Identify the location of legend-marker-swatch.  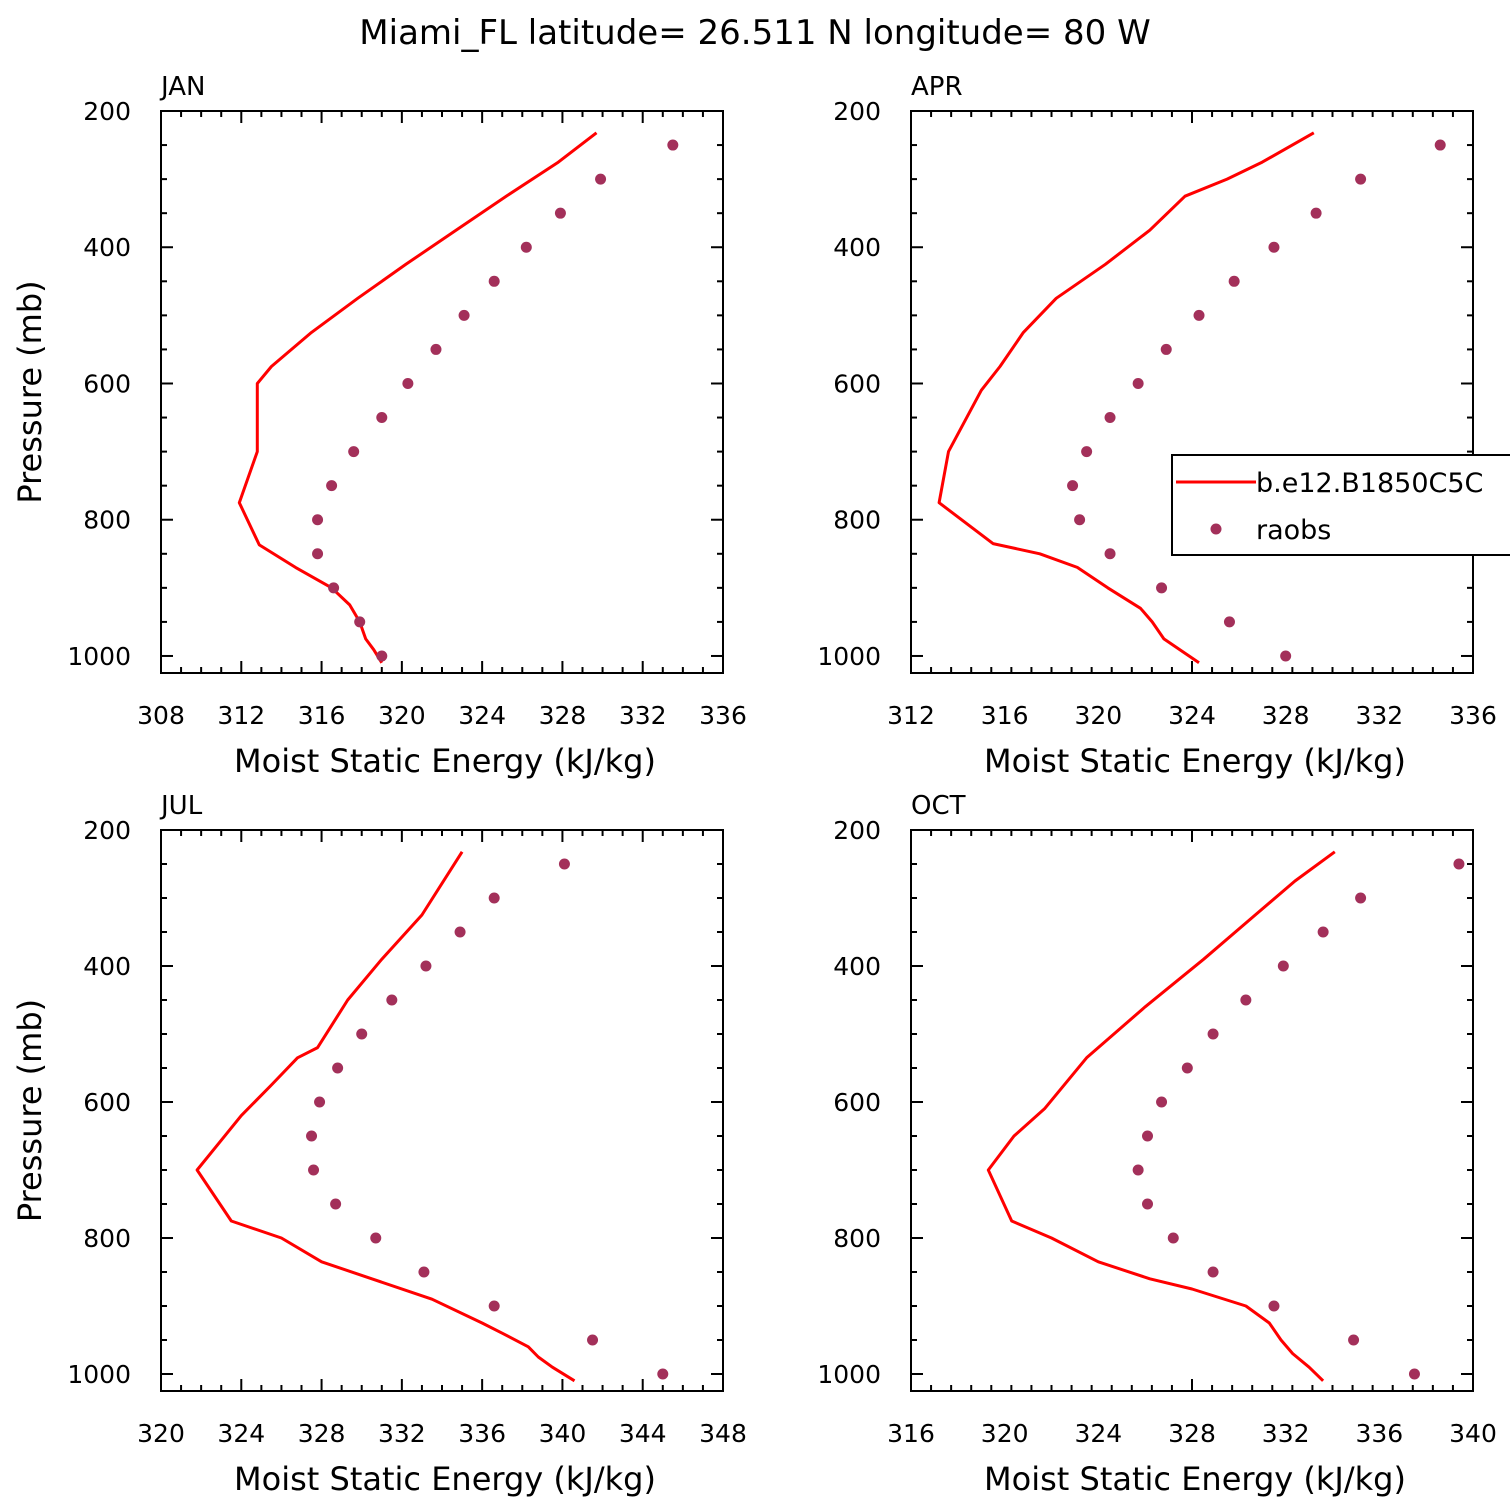
(1216, 529).